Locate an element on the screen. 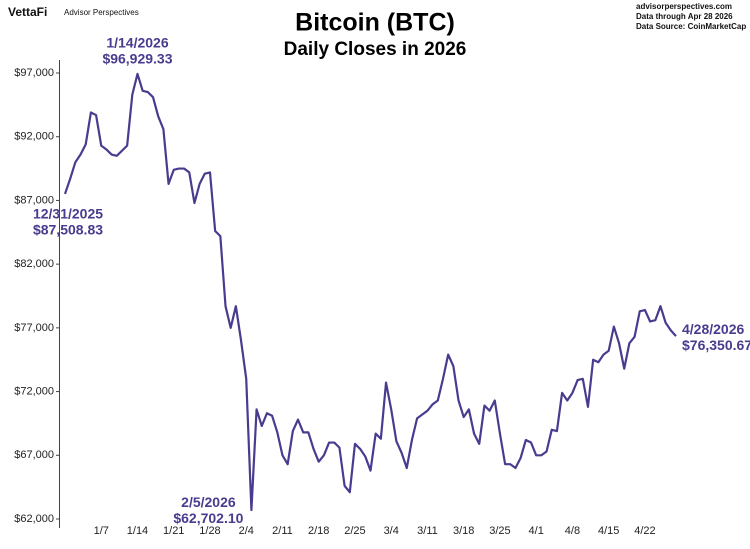 The width and height of the screenshot is (750, 549). x-tick-label: 4/22 is located at coordinates (644, 531).